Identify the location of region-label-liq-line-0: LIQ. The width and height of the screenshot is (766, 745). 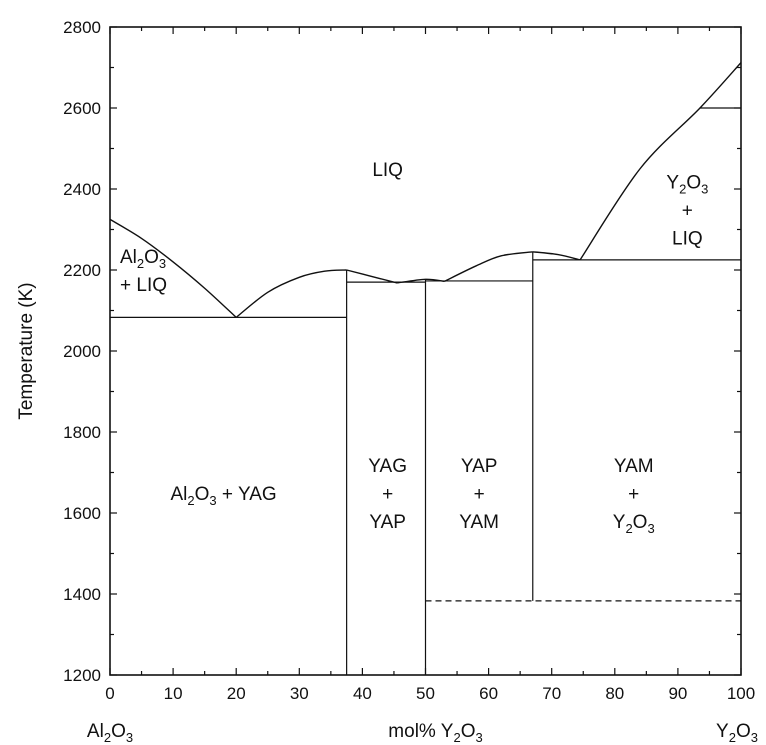
(387, 170).